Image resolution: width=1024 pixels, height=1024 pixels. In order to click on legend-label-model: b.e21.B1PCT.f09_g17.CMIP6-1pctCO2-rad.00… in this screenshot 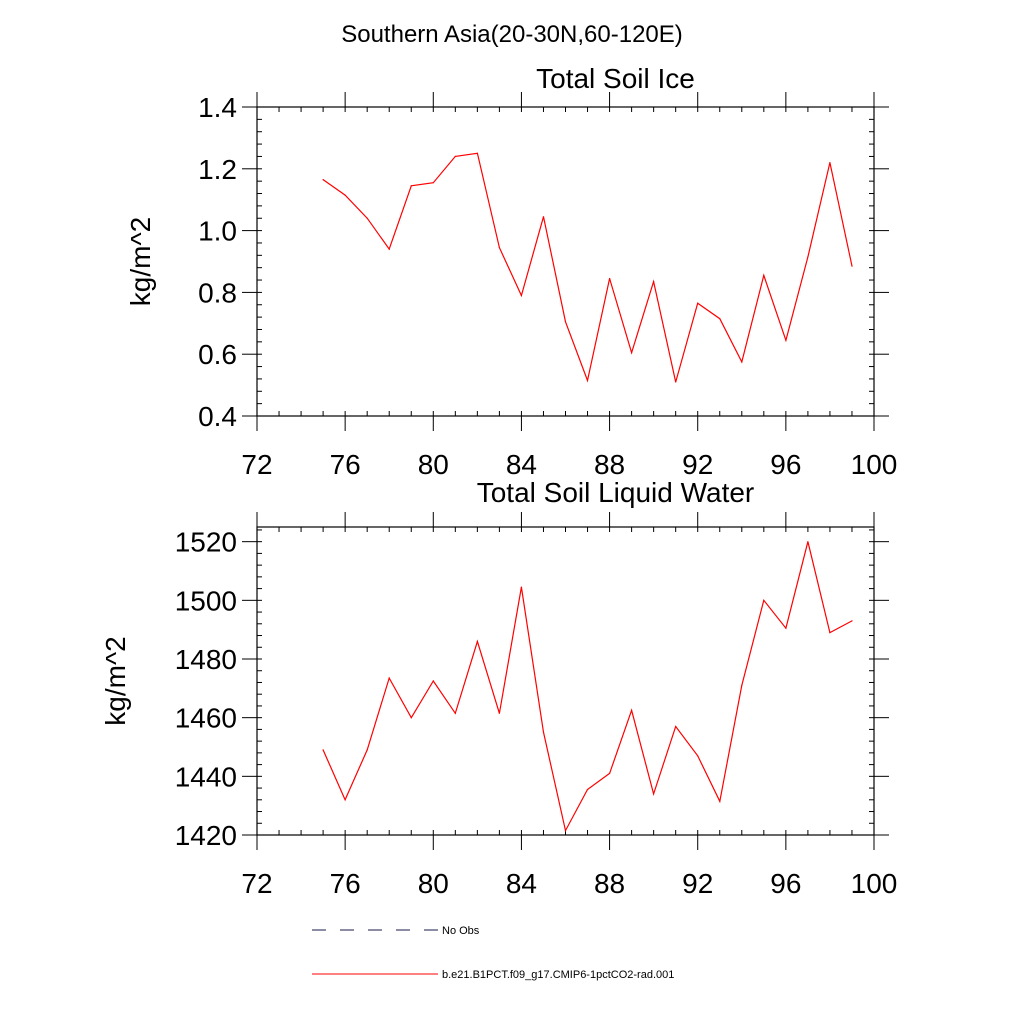, I will do `click(558, 975)`.